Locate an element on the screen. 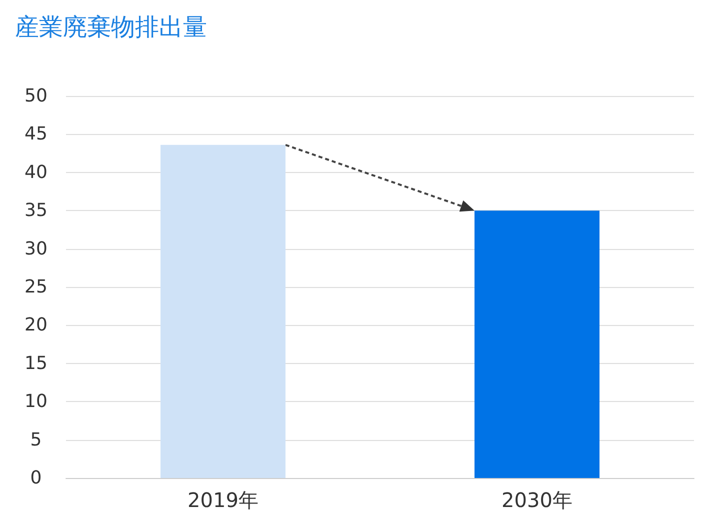  x-tick-label: 2030年 is located at coordinates (537, 500).